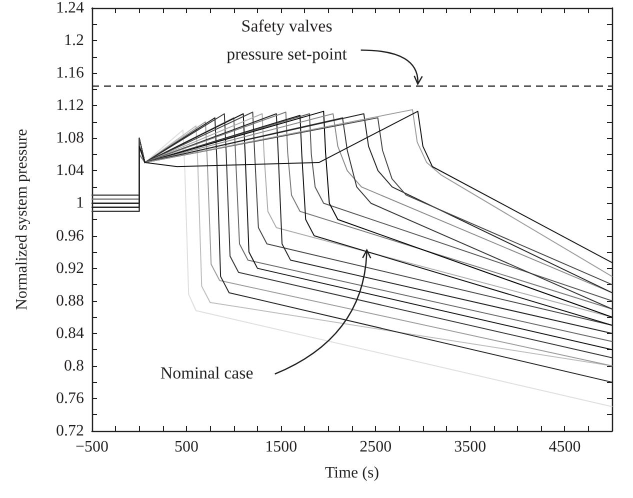 This screenshot has width=633, height=498. What do you see at coordinates (70, 73) in the screenshot?
I see `y-tick-label: 1.16` at bounding box center [70, 73].